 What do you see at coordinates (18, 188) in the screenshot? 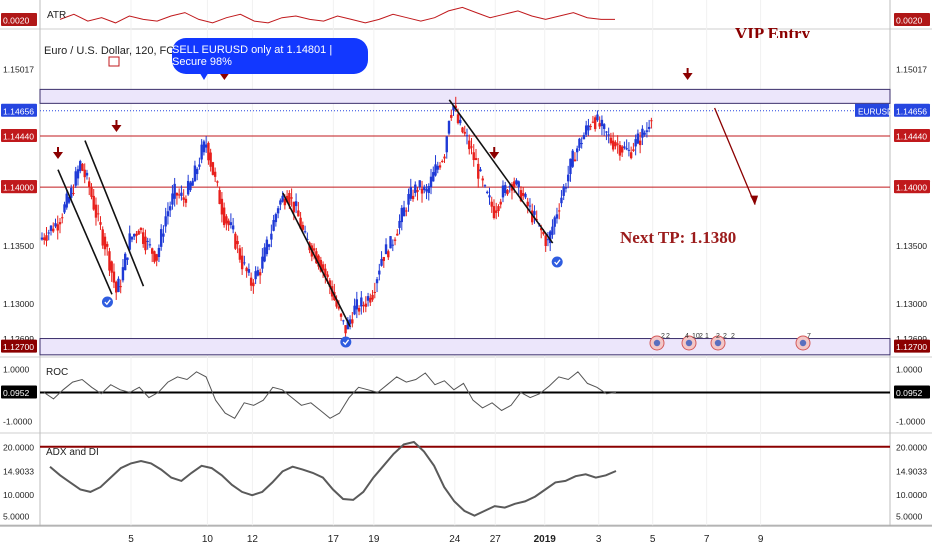
I see `level-value-label-left: 1.14000` at bounding box center [18, 188].